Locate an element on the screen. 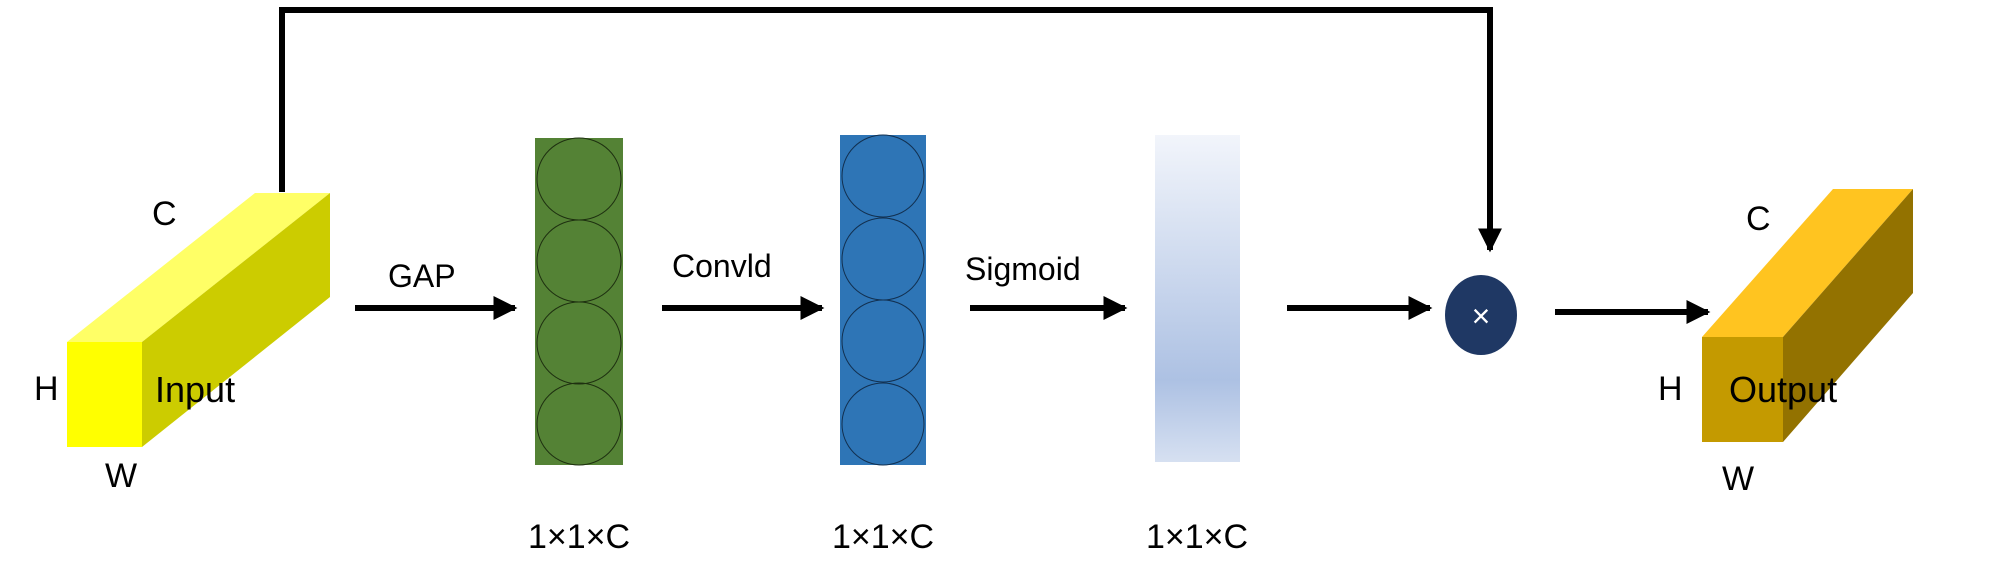 The width and height of the screenshot is (2000, 572). gap-shape-label: 1×1×C is located at coordinates (579, 537).